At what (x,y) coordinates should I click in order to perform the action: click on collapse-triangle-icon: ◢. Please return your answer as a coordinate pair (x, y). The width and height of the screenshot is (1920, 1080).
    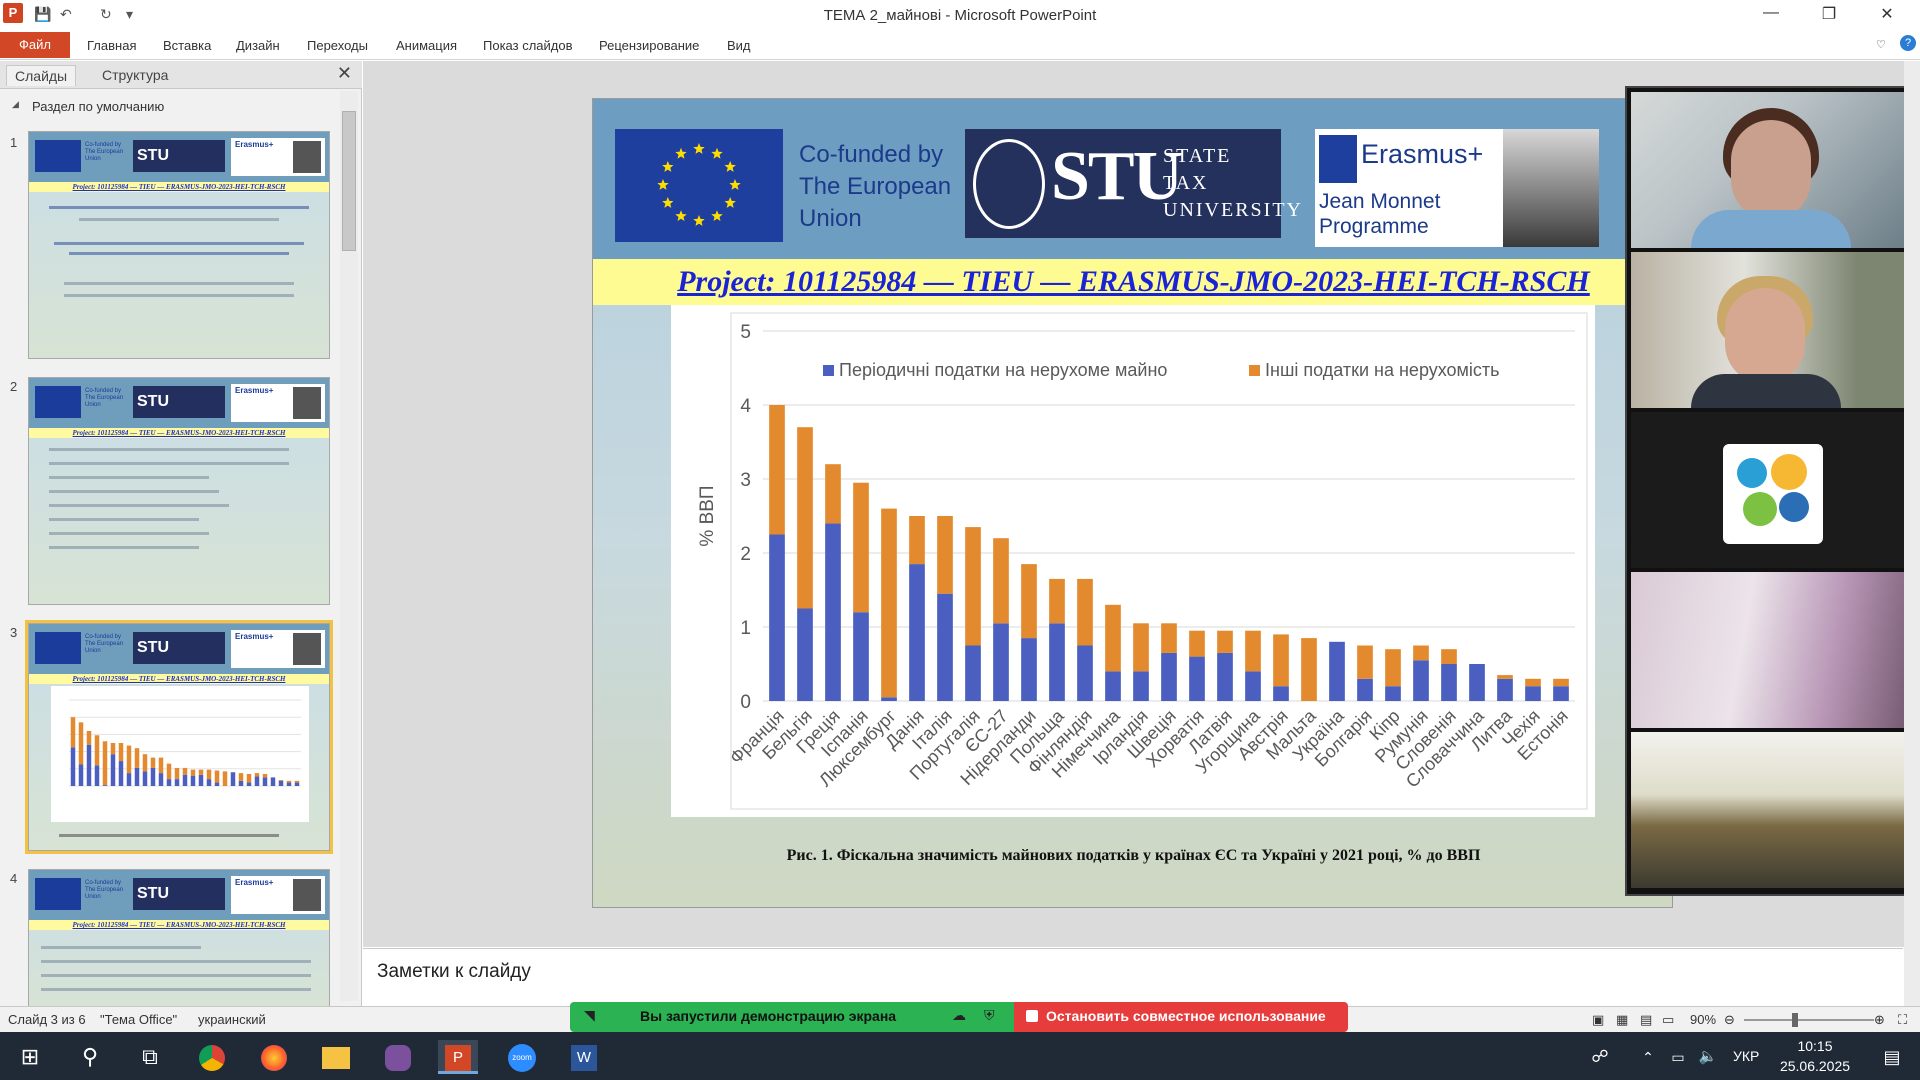
    Looking at the image, I should click on (15, 104).